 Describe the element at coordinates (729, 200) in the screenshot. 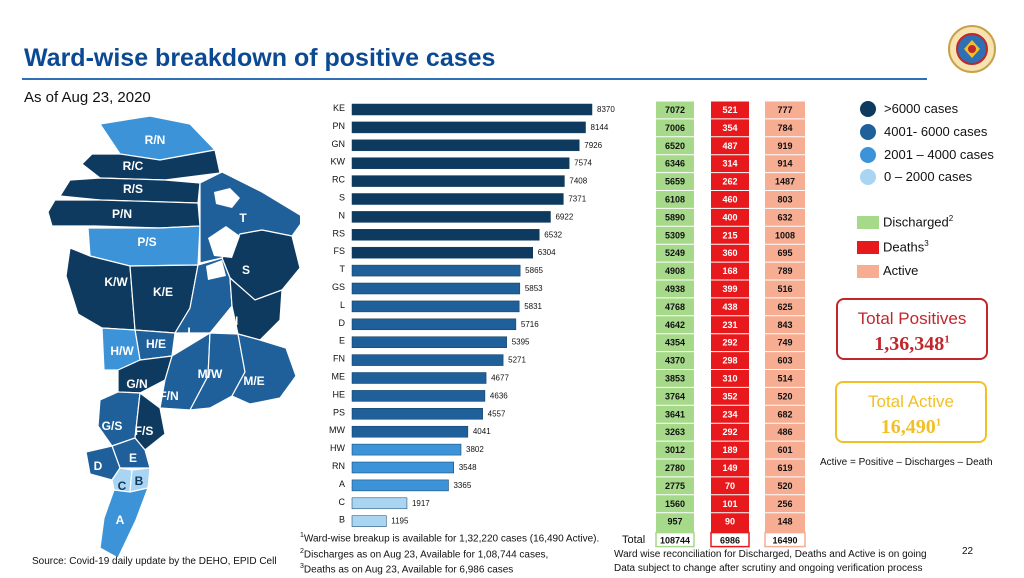

I see `table-cell-deaths: 460` at that location.